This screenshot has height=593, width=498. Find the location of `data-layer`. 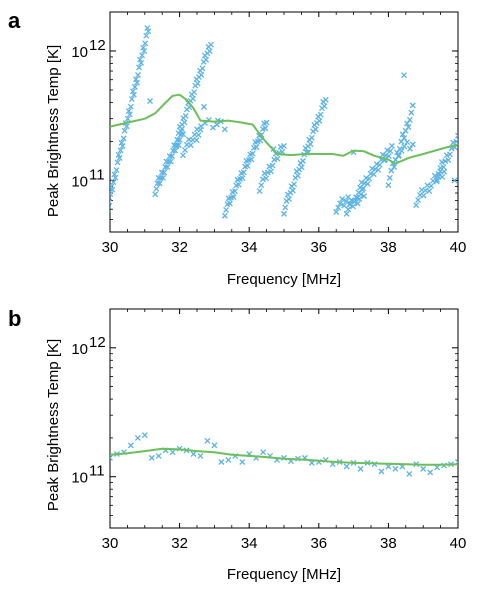

data-layer is located at coordinates (284, 454).